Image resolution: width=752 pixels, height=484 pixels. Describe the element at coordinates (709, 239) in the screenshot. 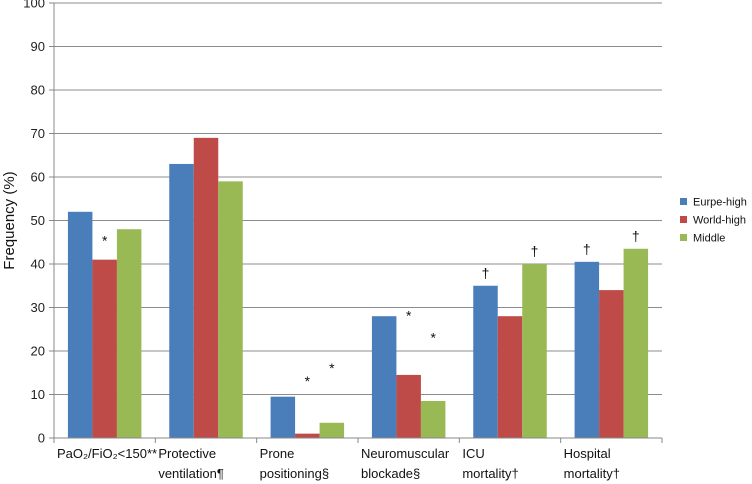

I see `legend-label: Middle` at that location.